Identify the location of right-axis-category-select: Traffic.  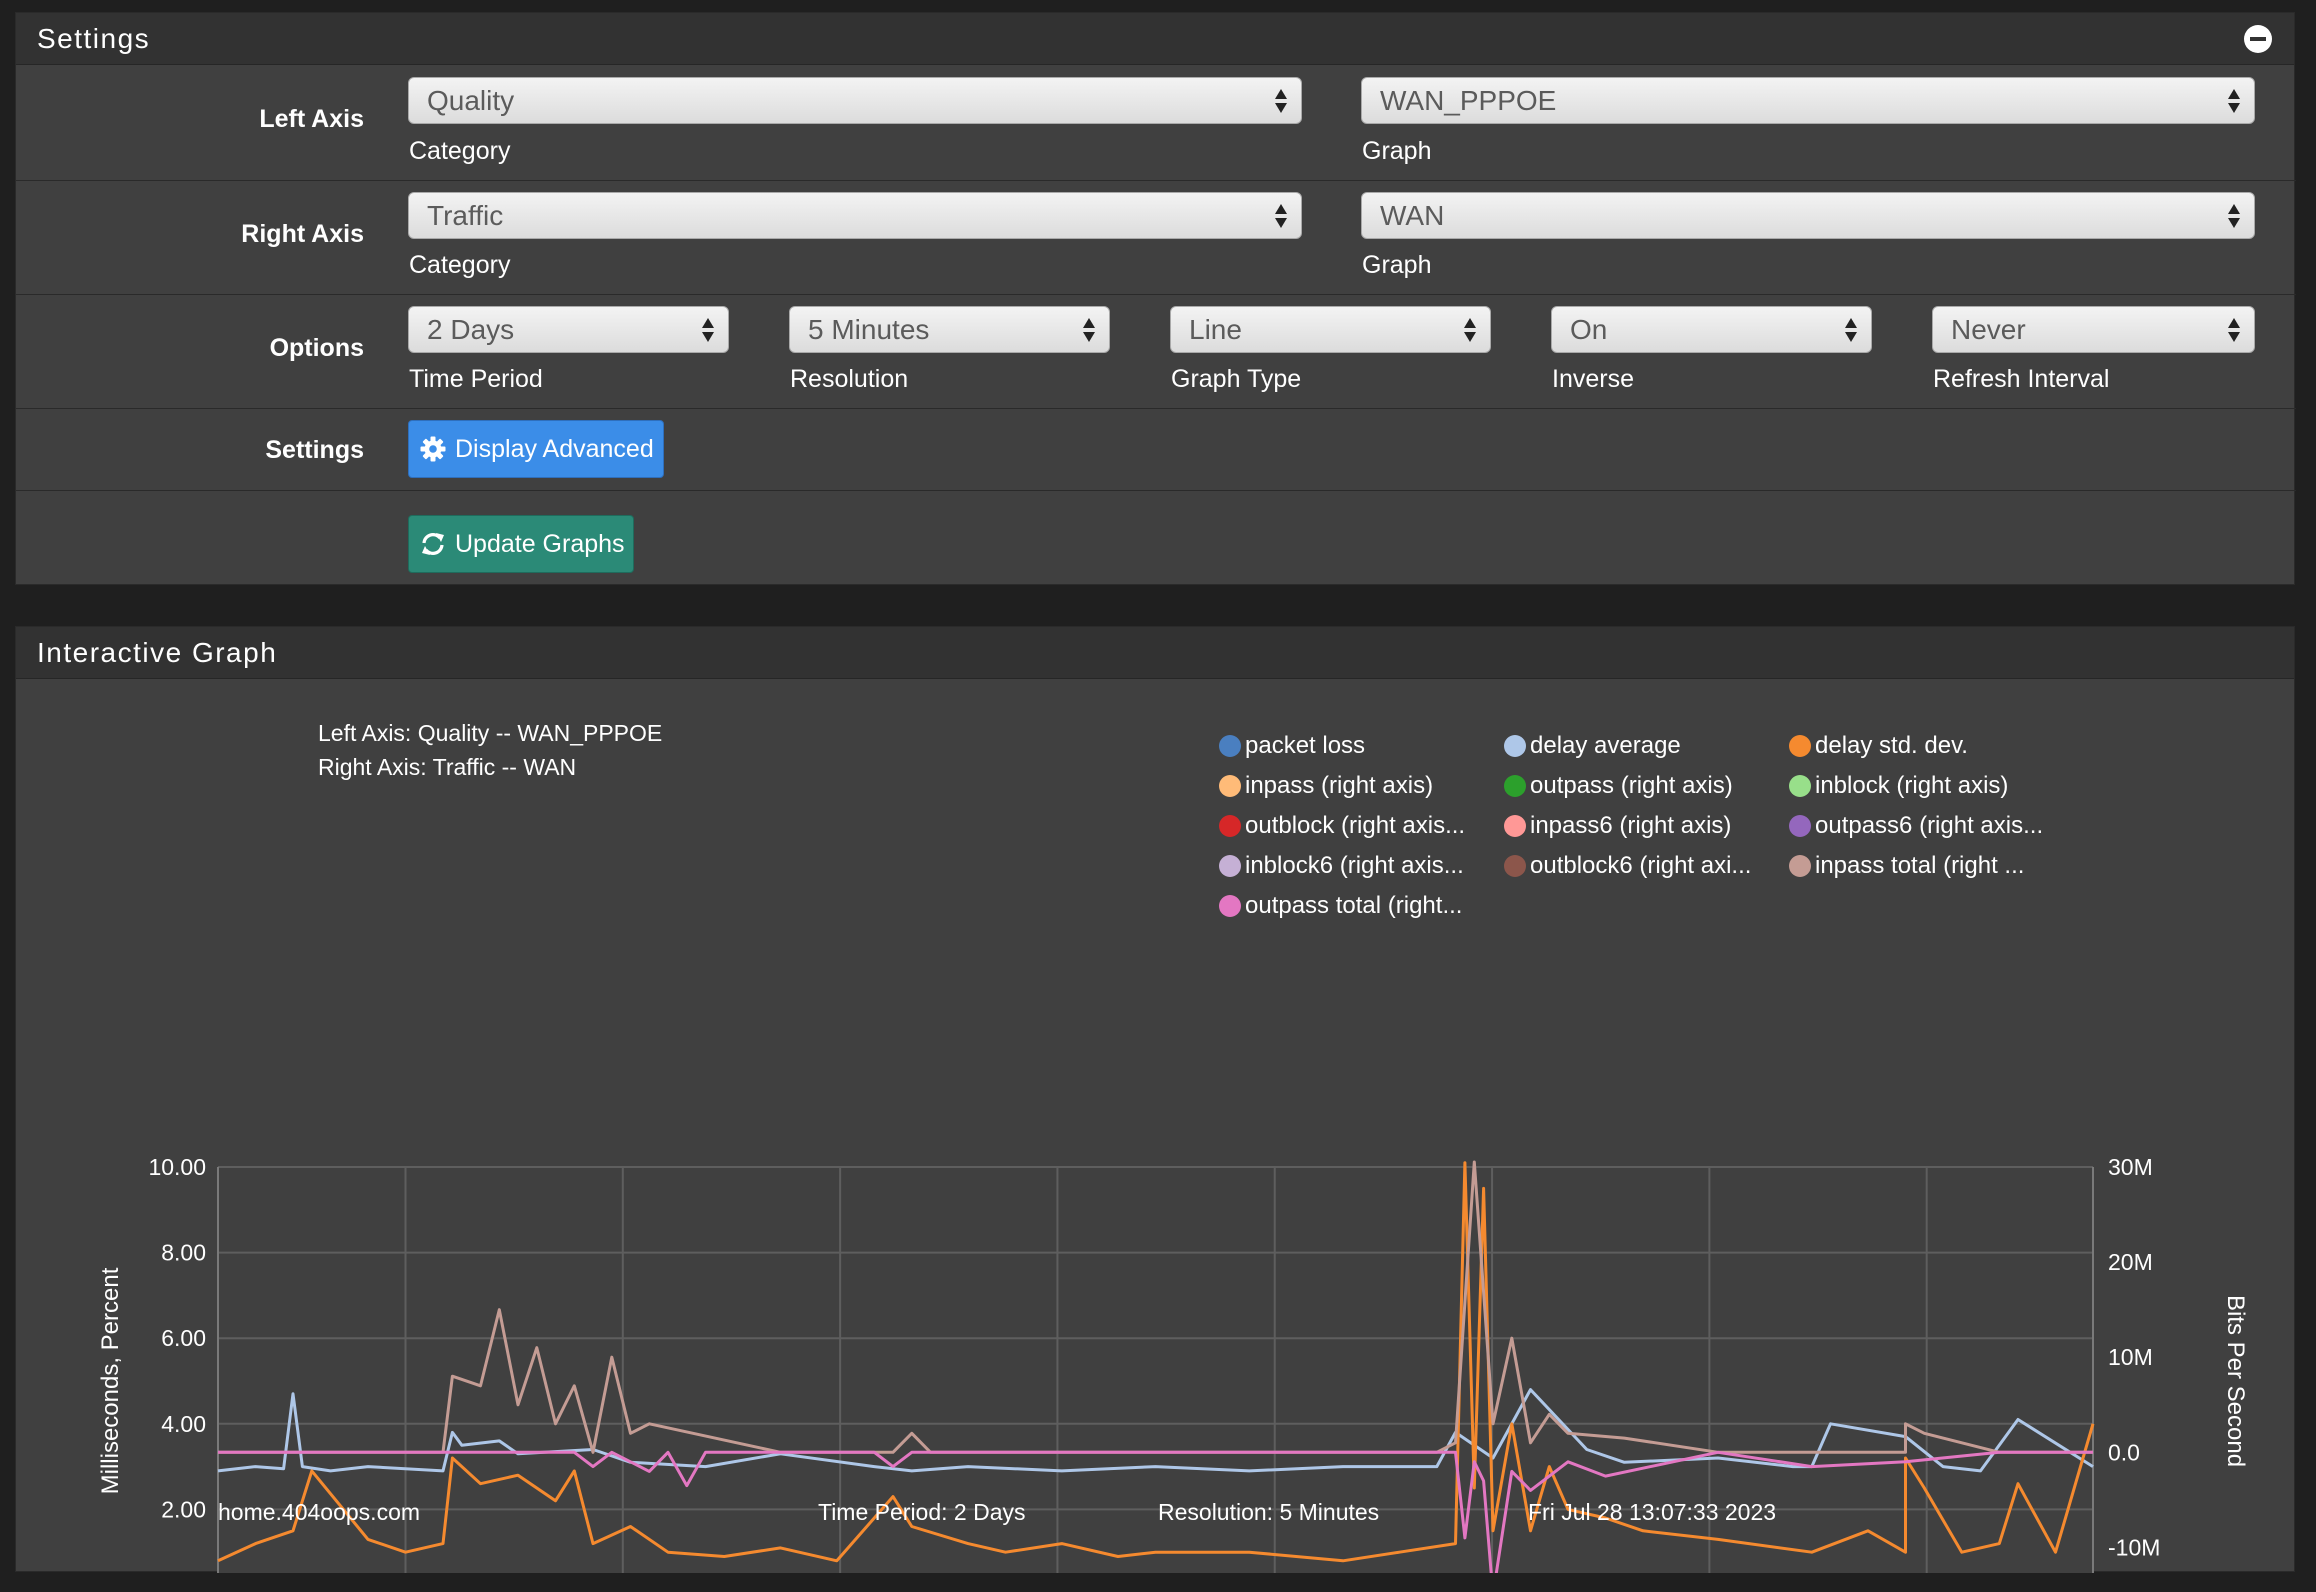
(855, 215).